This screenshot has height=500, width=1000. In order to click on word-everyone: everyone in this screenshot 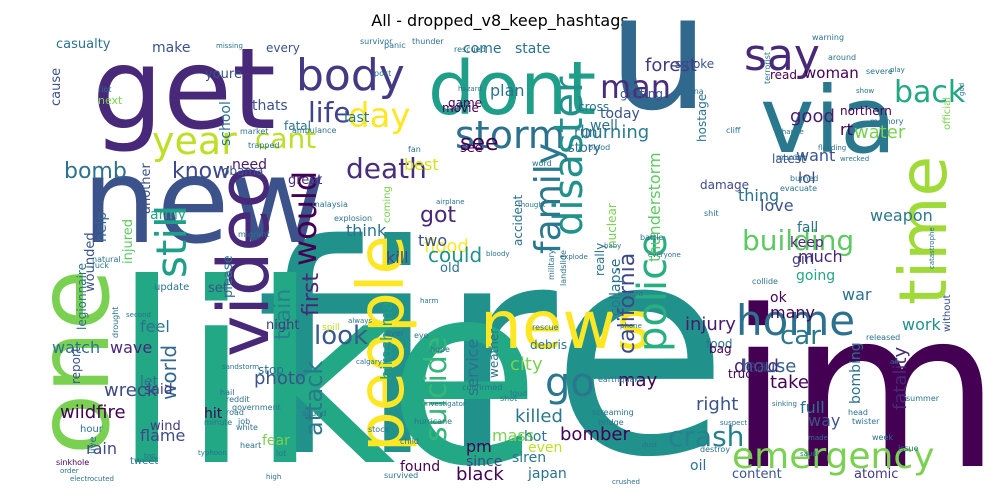, I will do `click(664, 255)`.